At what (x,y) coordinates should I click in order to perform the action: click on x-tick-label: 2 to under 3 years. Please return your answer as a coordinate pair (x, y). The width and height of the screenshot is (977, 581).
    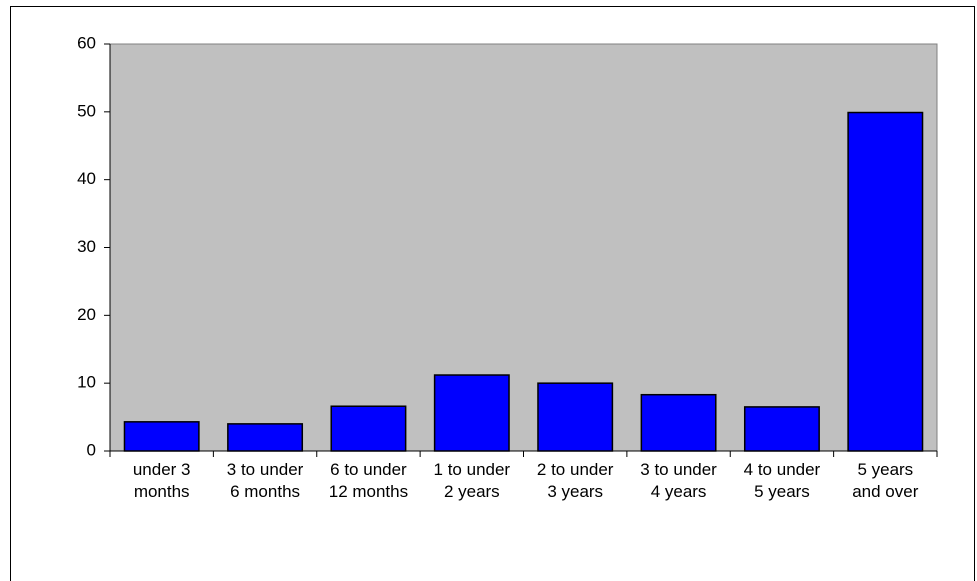
    Looking at the image, I should click on (575, 480).